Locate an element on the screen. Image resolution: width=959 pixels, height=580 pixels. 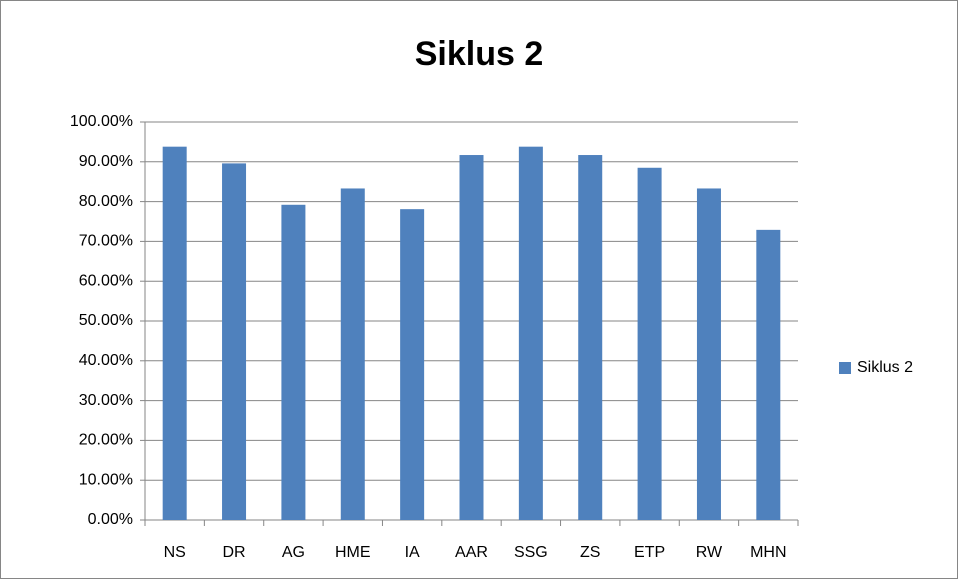
x-tick-label: AG is located at coordinates (293, 552).